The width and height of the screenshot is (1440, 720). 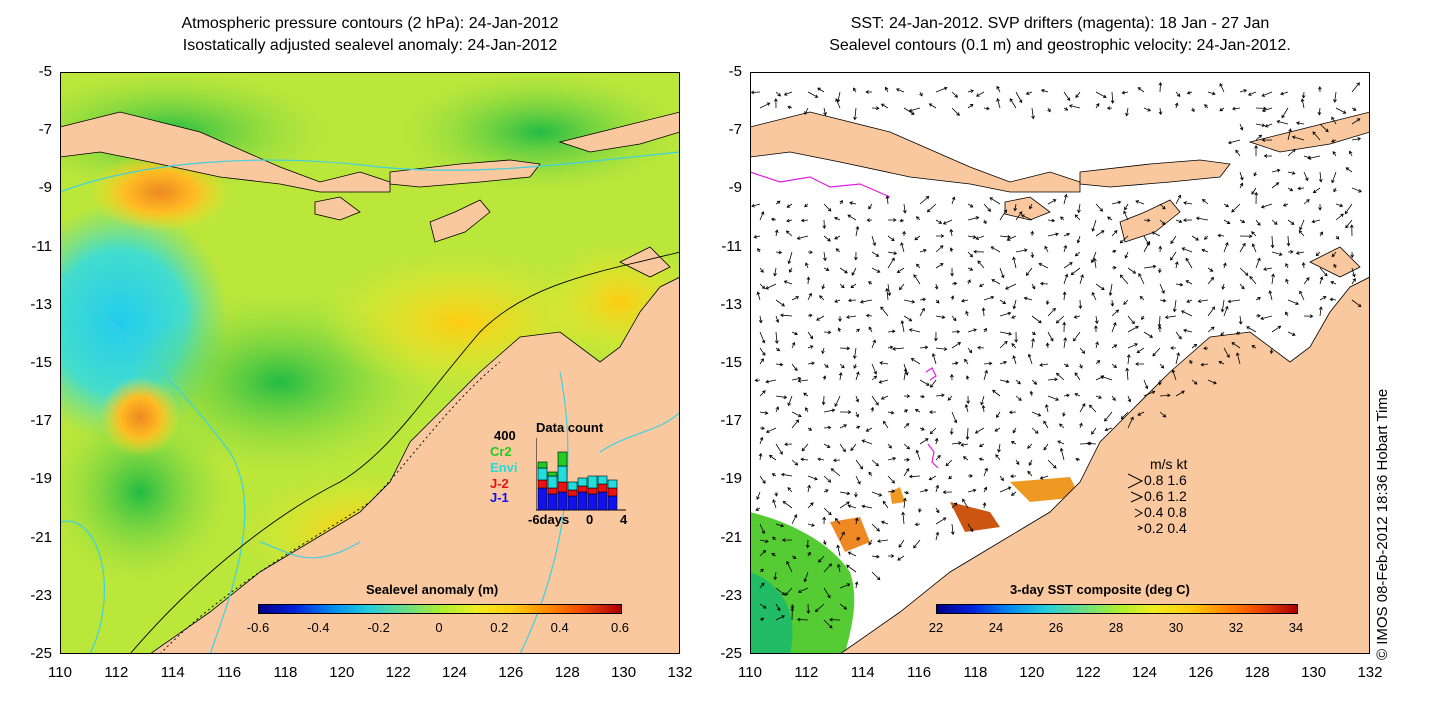 I want to click on y-tick-label: -11, so click(x=731, y=246).